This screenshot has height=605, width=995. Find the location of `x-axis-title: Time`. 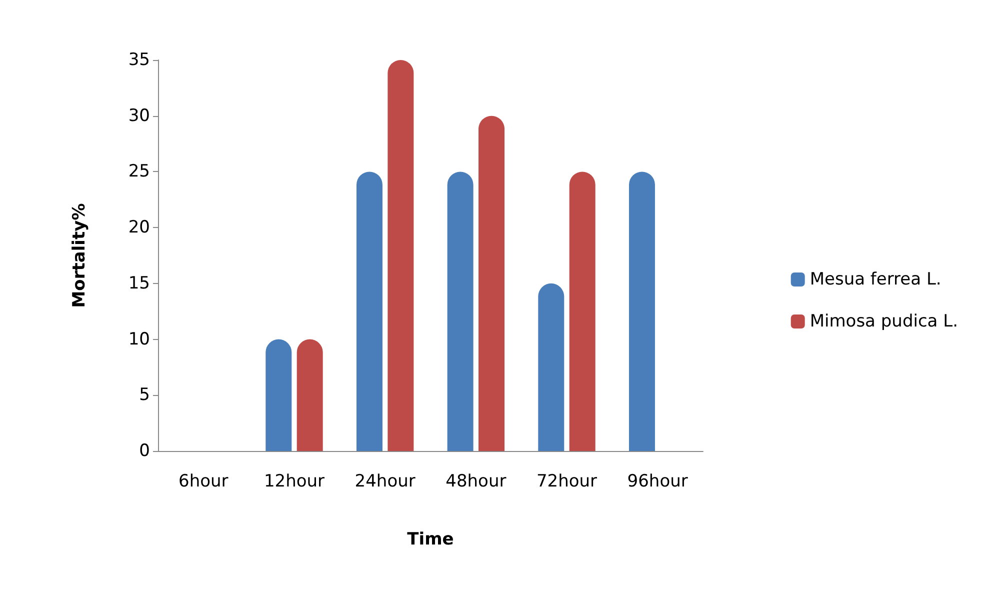

x-axis-title: Time is located at coordinates (430, 540).